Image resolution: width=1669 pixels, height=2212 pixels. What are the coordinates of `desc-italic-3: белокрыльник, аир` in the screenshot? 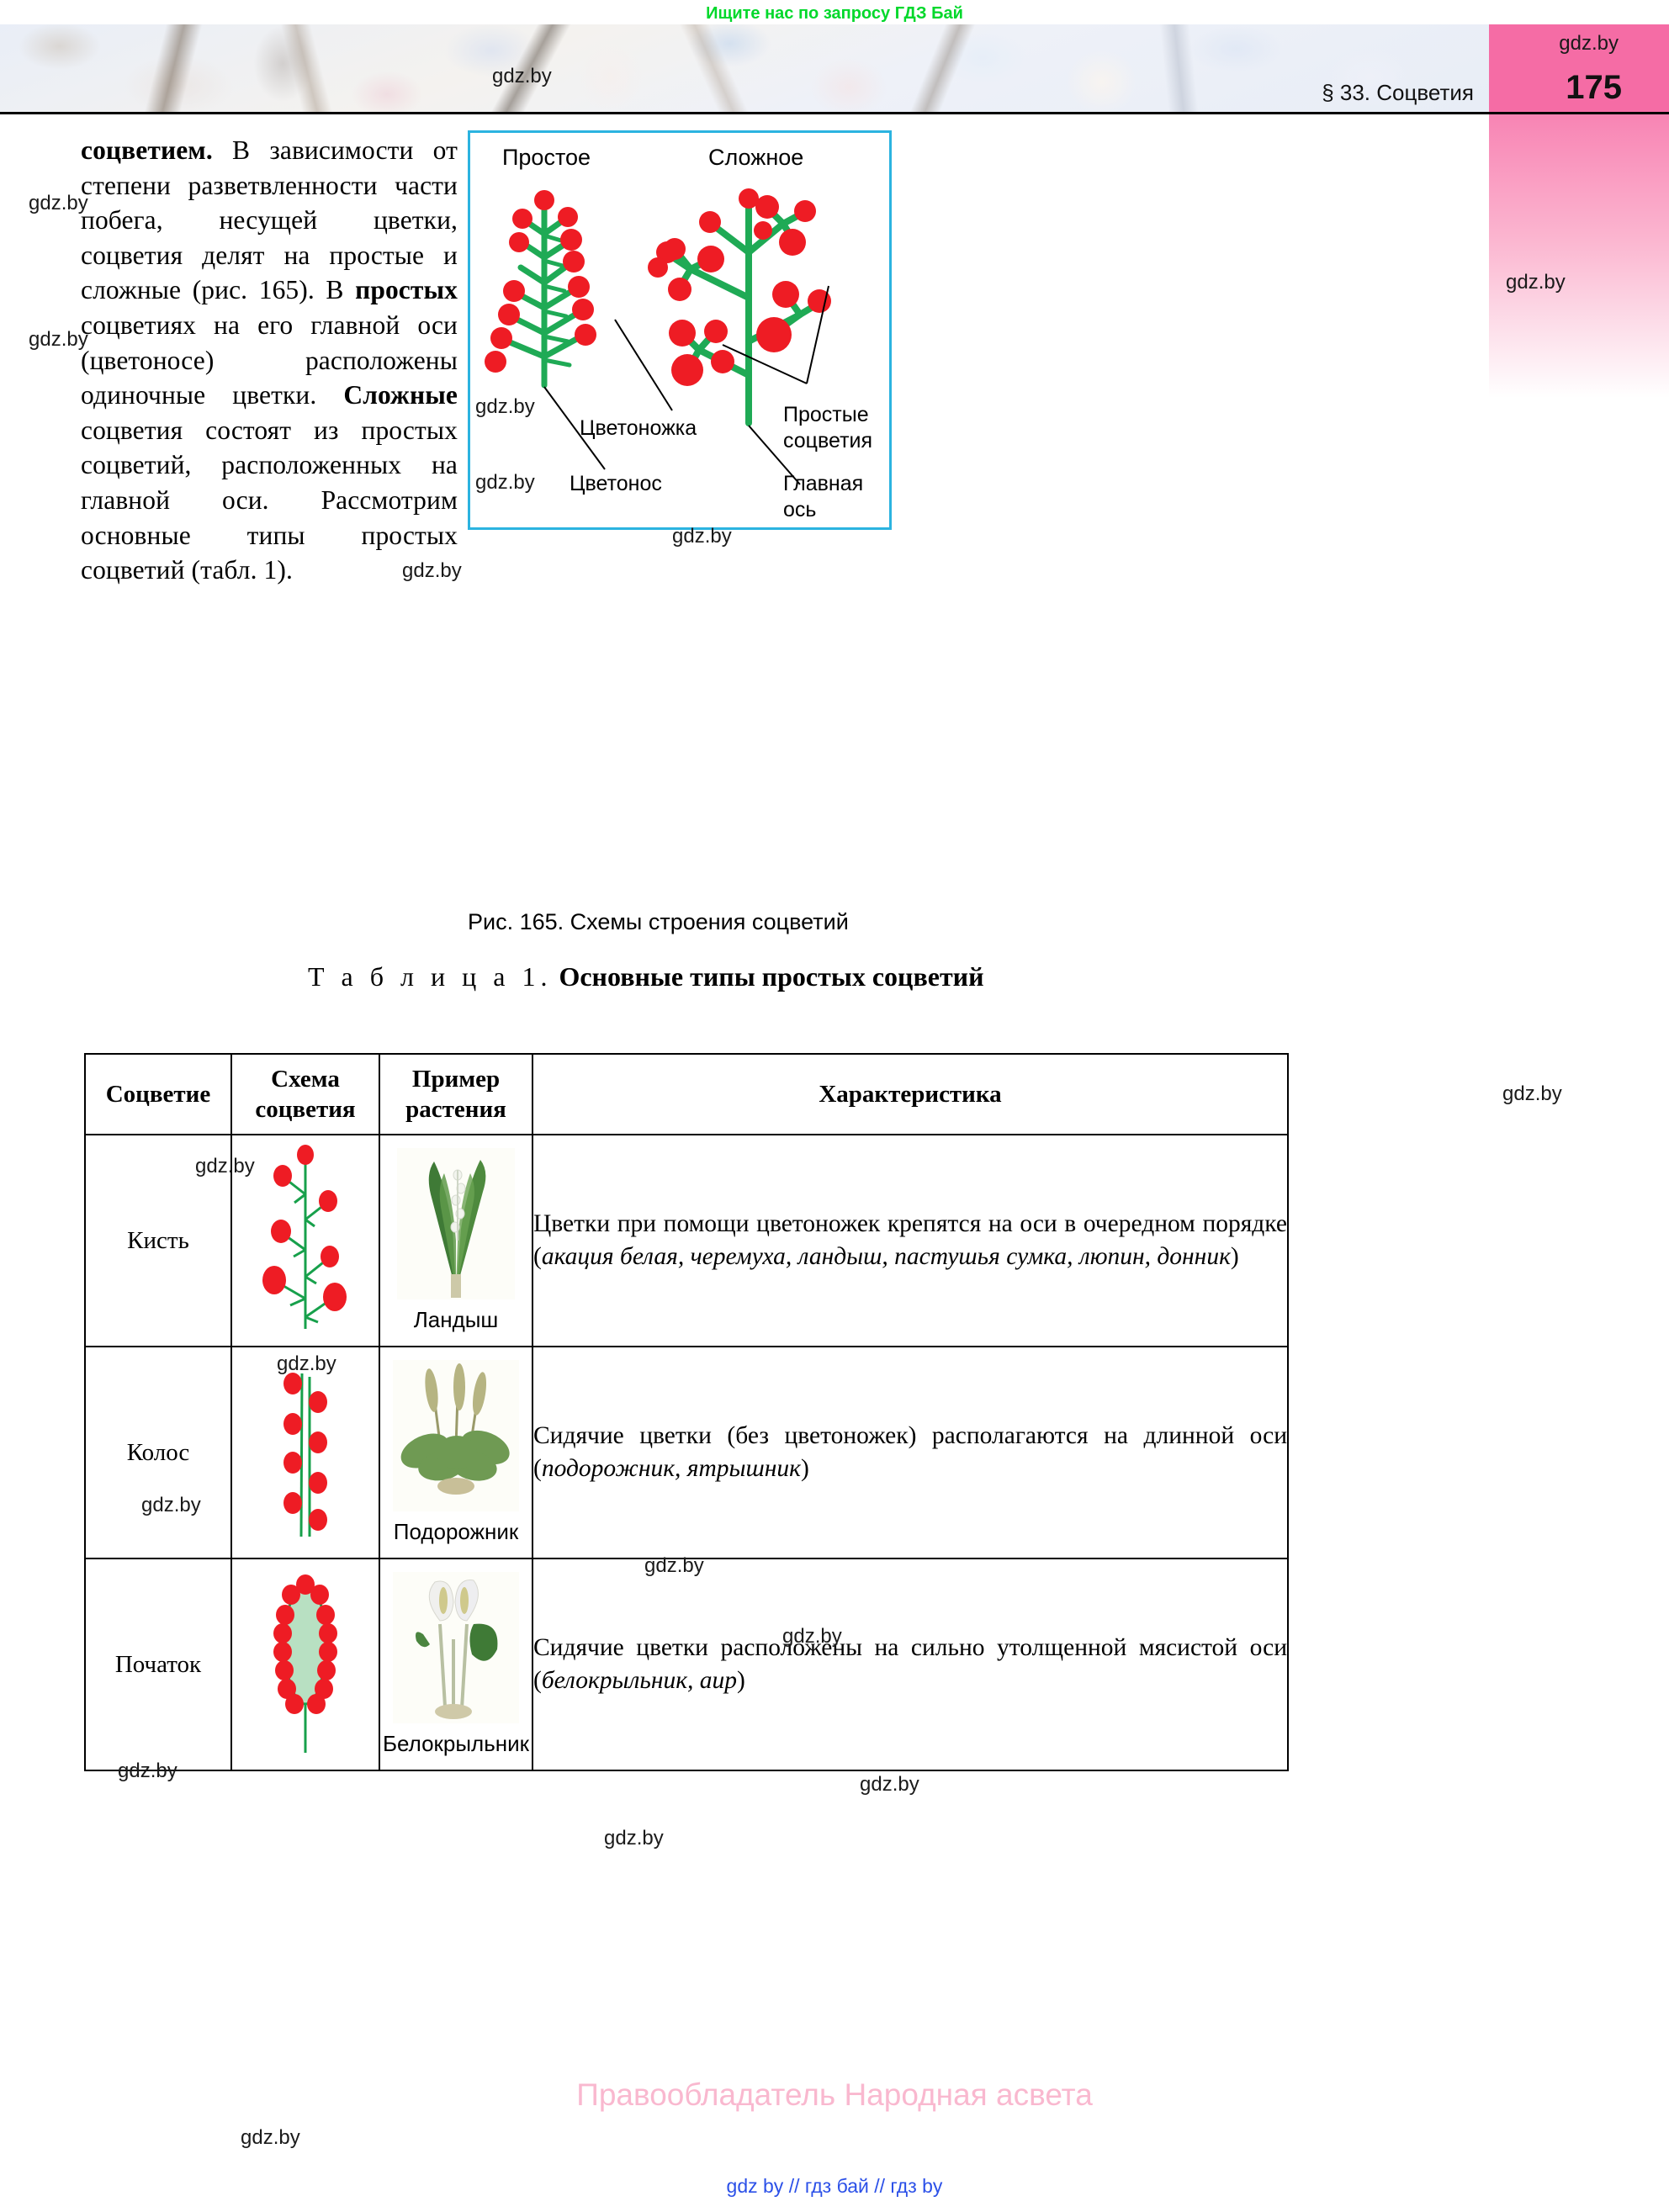 It's located at (639, 1680).